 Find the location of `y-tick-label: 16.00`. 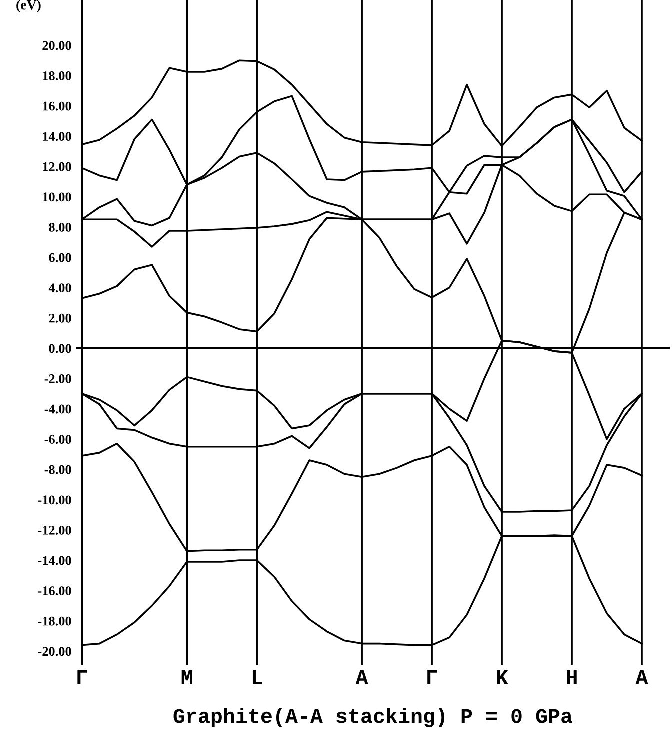

y-tick-label: 16.00 is located at coordinates (57, 106).